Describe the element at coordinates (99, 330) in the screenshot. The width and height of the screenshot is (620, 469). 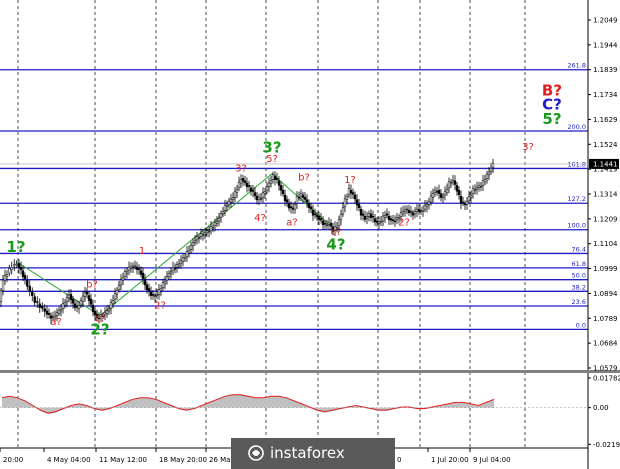
I see `wave-label-4: 2?` at that location.